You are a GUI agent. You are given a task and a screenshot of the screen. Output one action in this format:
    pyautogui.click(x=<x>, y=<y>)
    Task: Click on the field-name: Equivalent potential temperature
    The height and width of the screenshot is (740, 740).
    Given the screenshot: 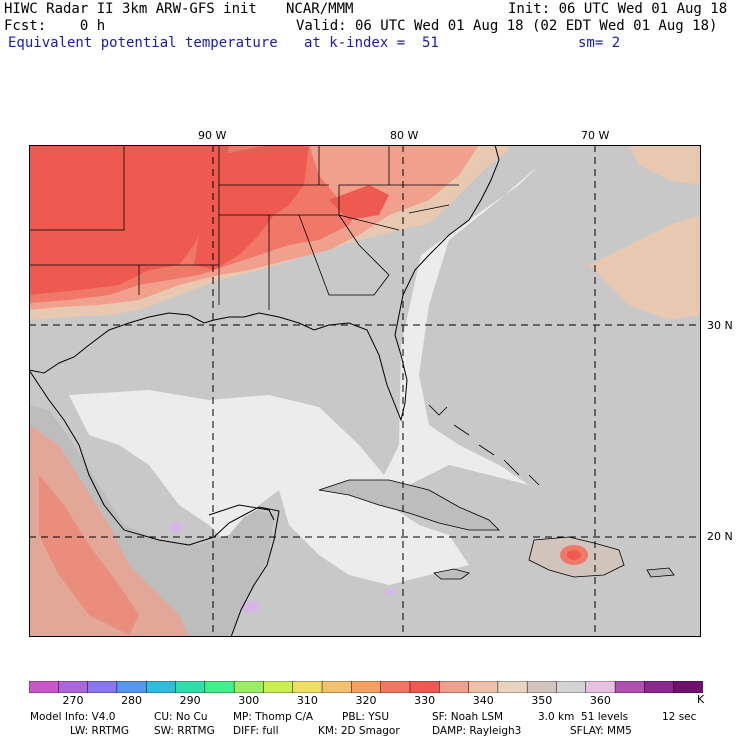 What is the action you would take?
    pyautogui.click(x=143, y=43)
    